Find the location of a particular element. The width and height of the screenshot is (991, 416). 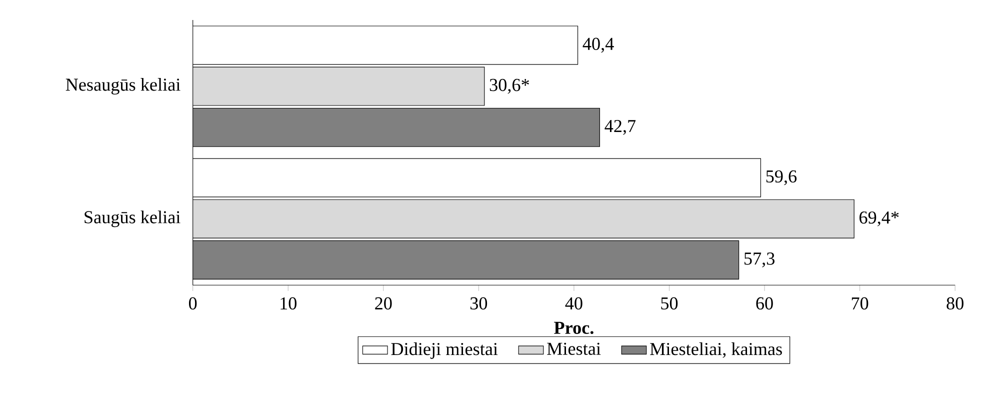

x-tick-label: 10 is located at coordinates (288, 303).